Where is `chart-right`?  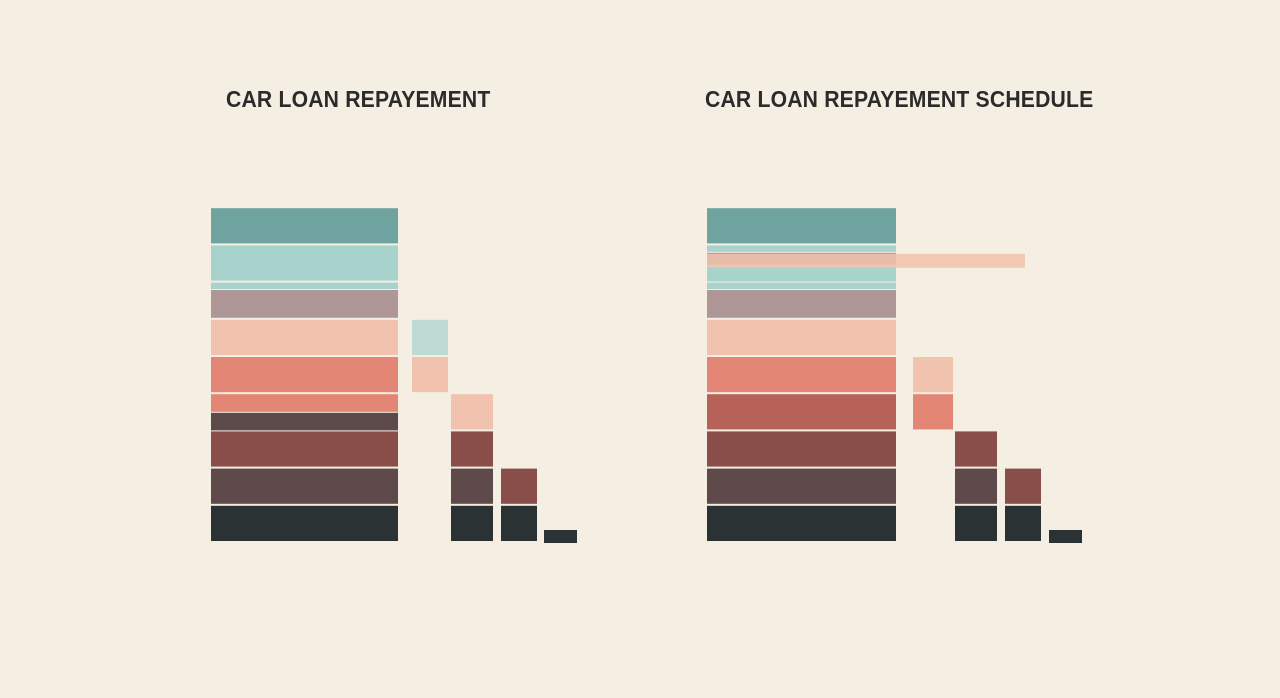 chart-right is located at coordinates (894, 375).